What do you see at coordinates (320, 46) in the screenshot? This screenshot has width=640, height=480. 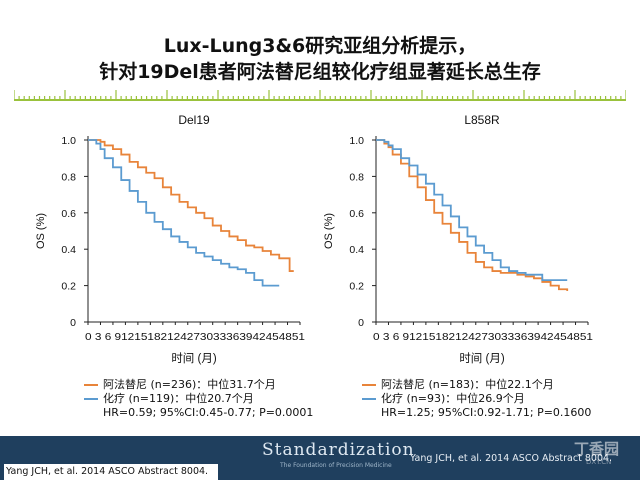 I see `slide-title-line1: Lux-Lung3&6研究亚组分析提示，` at bounding box center [320, 46].